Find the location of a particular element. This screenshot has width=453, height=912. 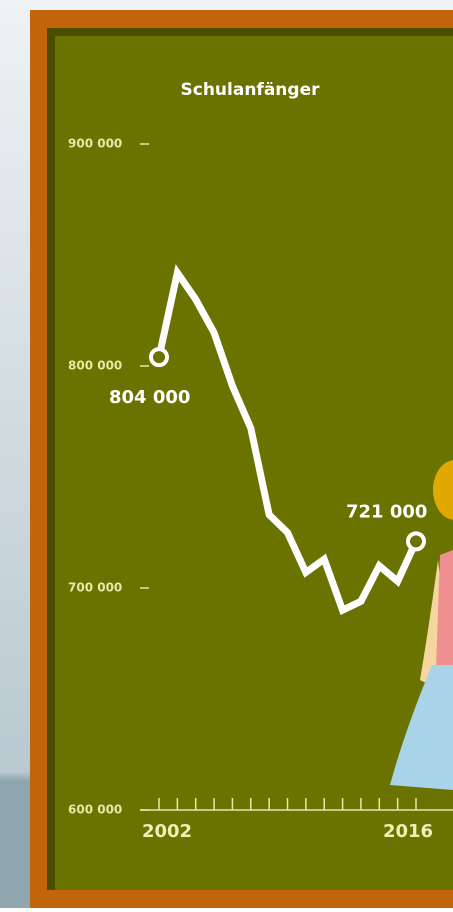

x-tick-label: 2016 is located at coordinates (408, 831).